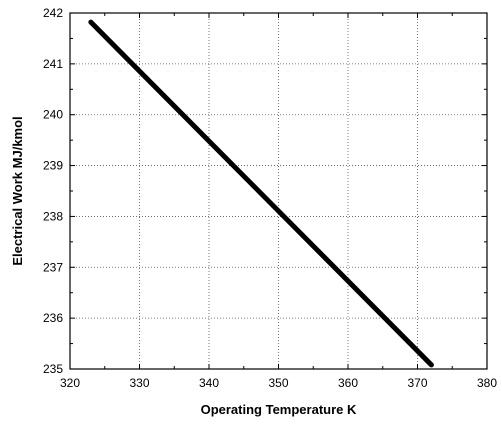 The height and width of the screenshot is (427, 502). Describe the element at coordinates (53, 166) in the screenshot. I see `y-tick-label: 239` at that location.